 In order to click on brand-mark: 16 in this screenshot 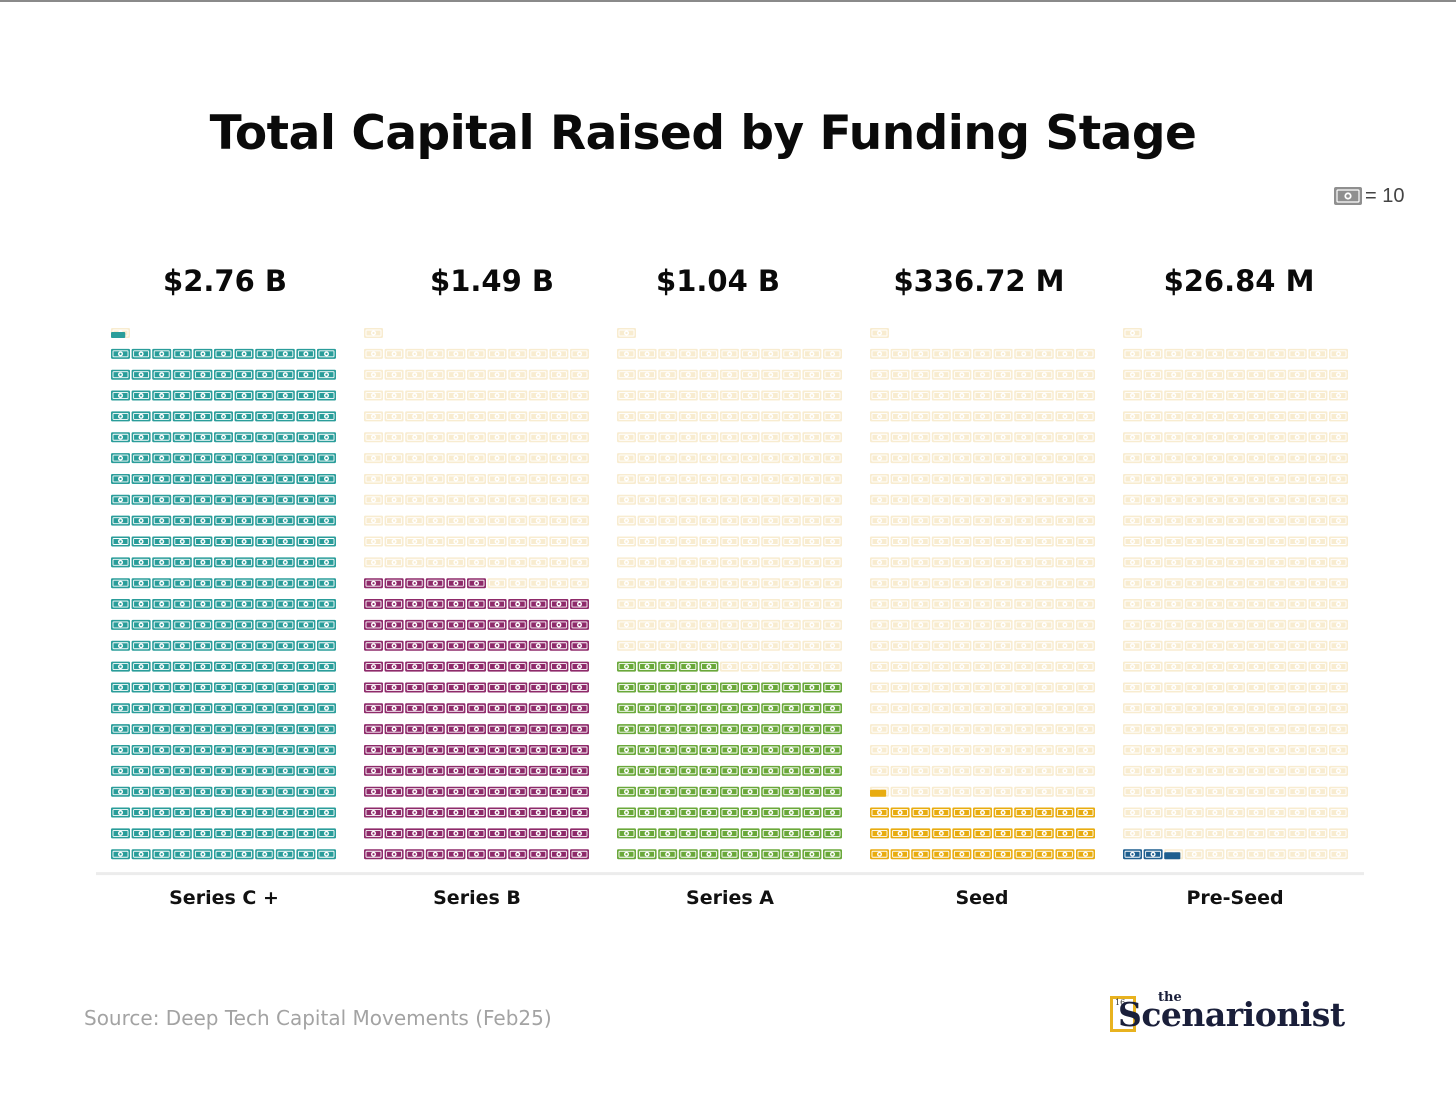, I will do `click(1123, 1014)`.